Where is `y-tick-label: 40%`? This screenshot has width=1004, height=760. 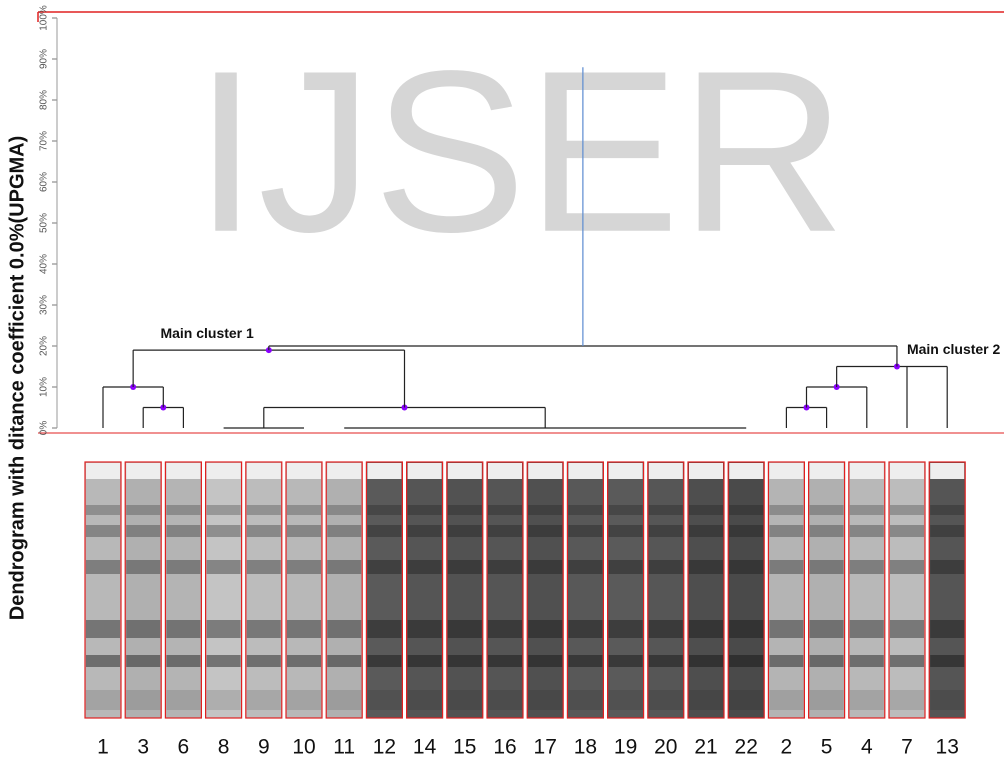 y-tick-label: 40% is located at coordinates (44, 264).